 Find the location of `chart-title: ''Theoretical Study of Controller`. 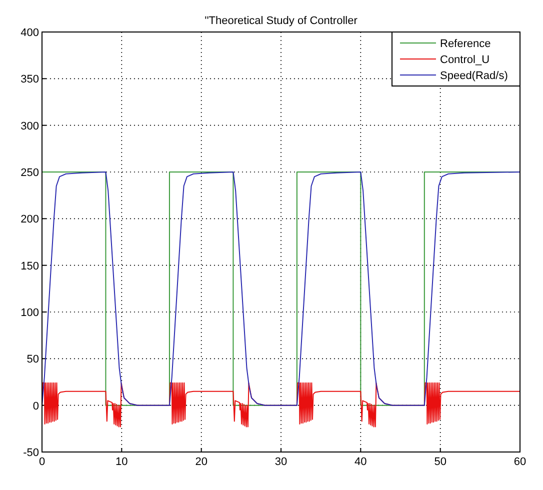

chart-title: ''Theoretical Study of Controller is located at coordinates (281, 21).